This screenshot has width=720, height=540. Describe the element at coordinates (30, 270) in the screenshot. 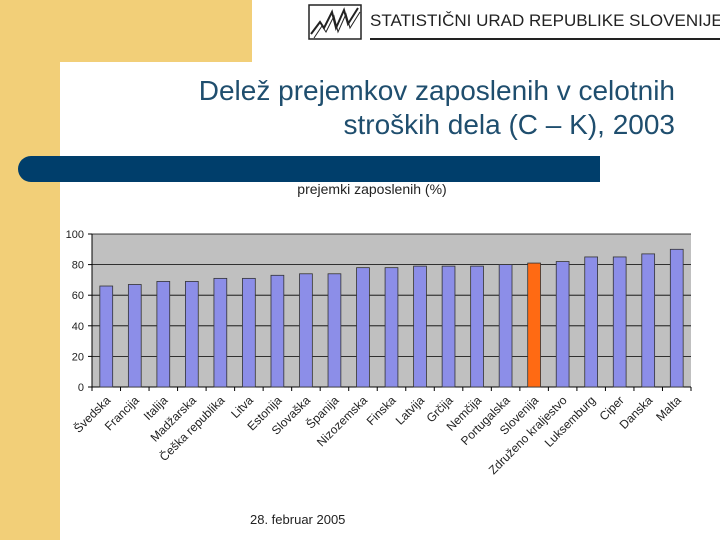

I see `left-decor-band` at that location.